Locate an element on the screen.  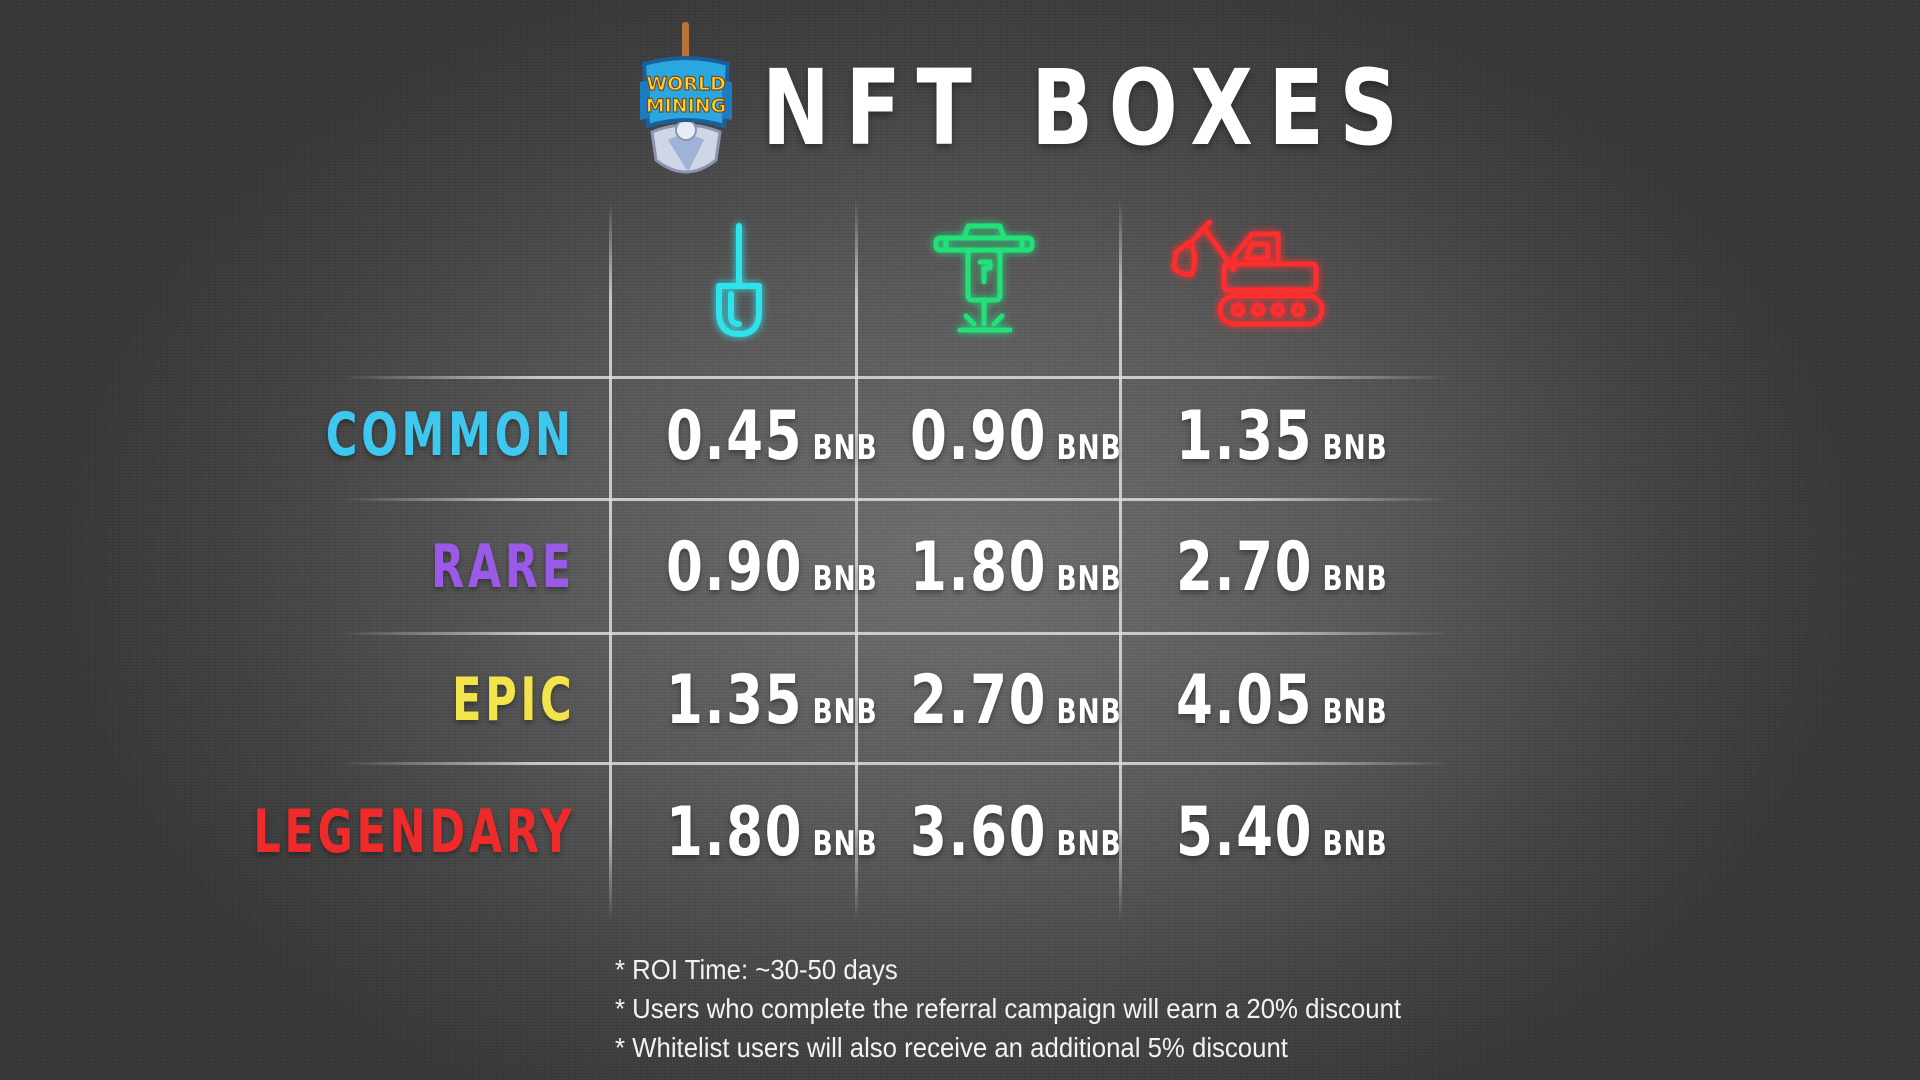
price-cell: 0.45 BNB is located at coordinates (771, 437).